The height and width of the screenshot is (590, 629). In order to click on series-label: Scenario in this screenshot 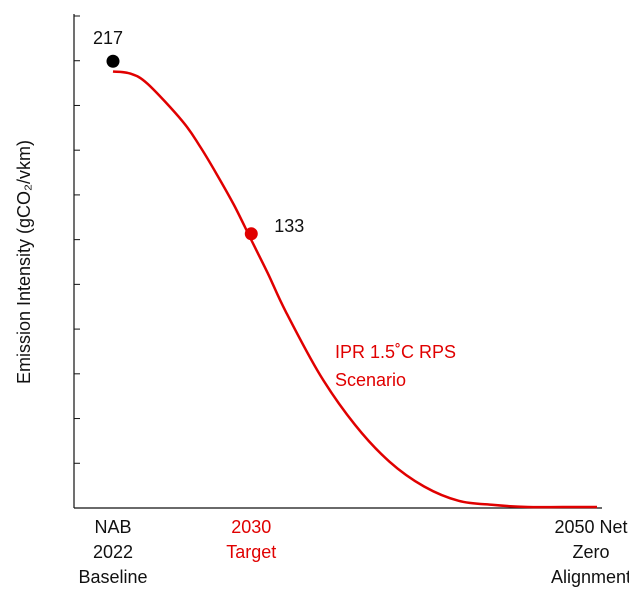, I will do `click(370, 380)`.